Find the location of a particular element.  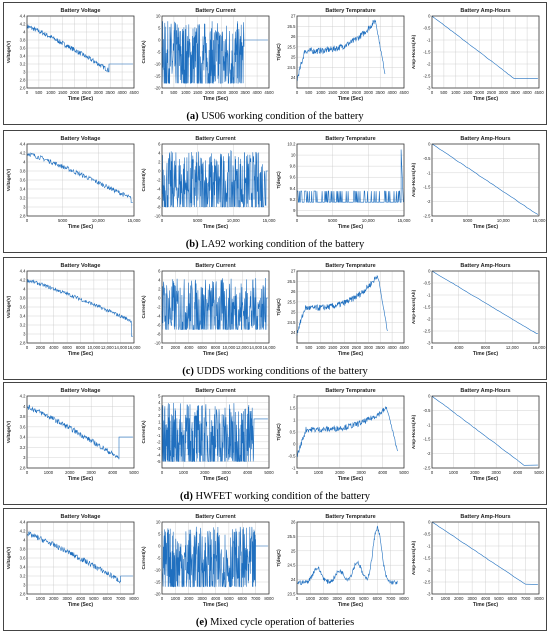

y-tick-label: 2.6 is located at coordinates (23, 88).